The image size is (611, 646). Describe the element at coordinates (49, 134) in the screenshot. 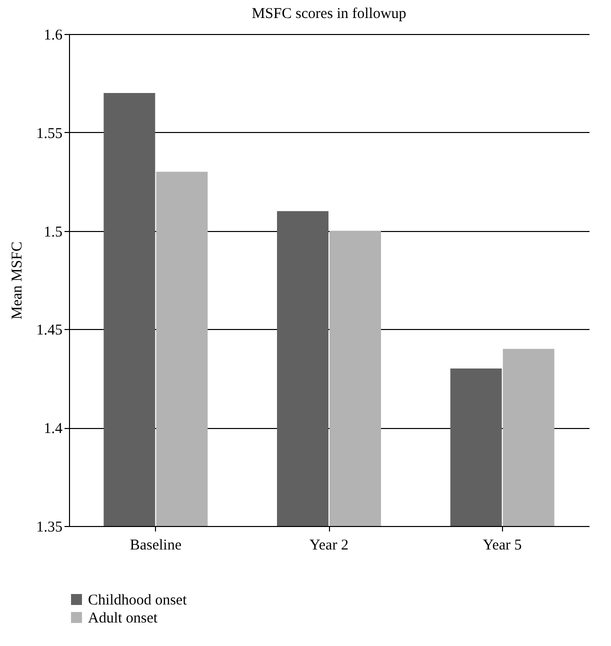

I see `y-tick-label: 1.55` at that location.